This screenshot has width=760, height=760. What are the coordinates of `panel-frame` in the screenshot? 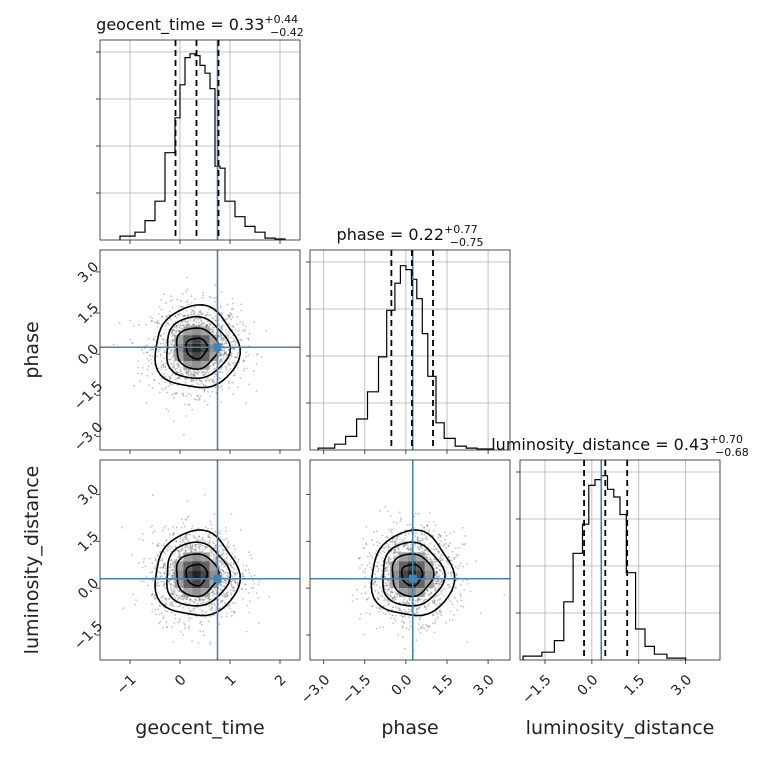 It's located at (200, 350).